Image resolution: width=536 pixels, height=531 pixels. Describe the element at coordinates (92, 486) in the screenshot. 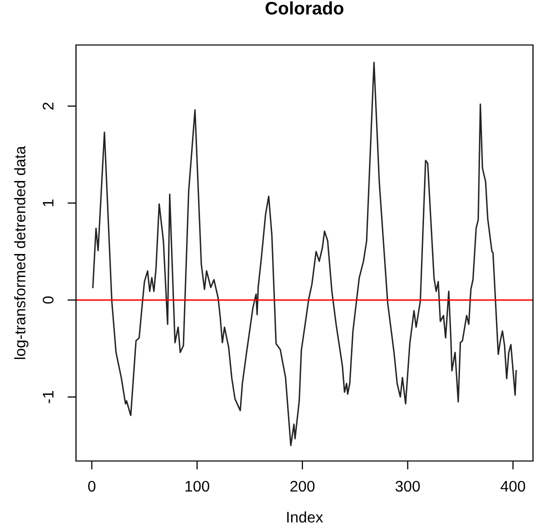

I see `x-tick-label: 0` at that location.